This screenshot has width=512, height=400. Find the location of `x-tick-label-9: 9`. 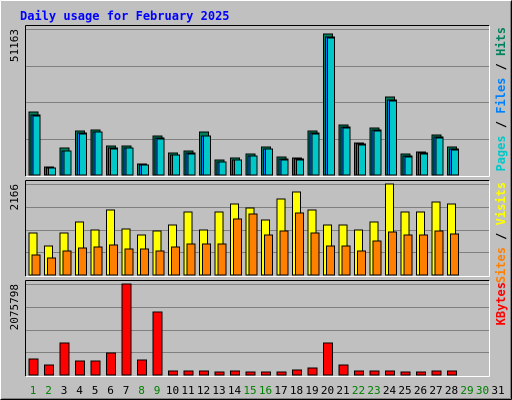

x-tick-label-9: 9 is located at coordinates (157, 390).